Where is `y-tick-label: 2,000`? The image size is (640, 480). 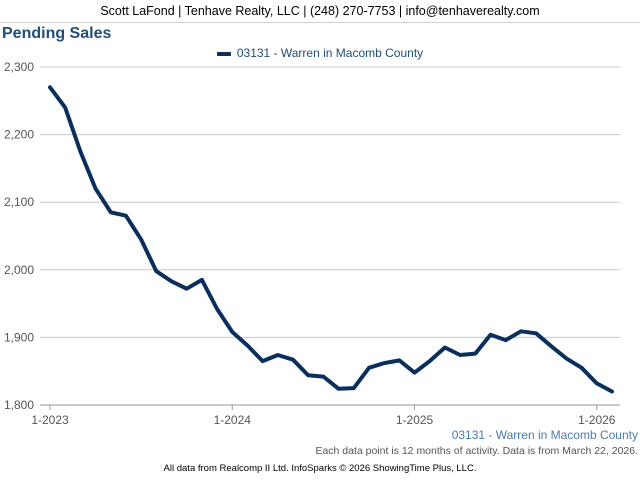
y-tick-label: 2,000 is located at coordinates (19, 270).